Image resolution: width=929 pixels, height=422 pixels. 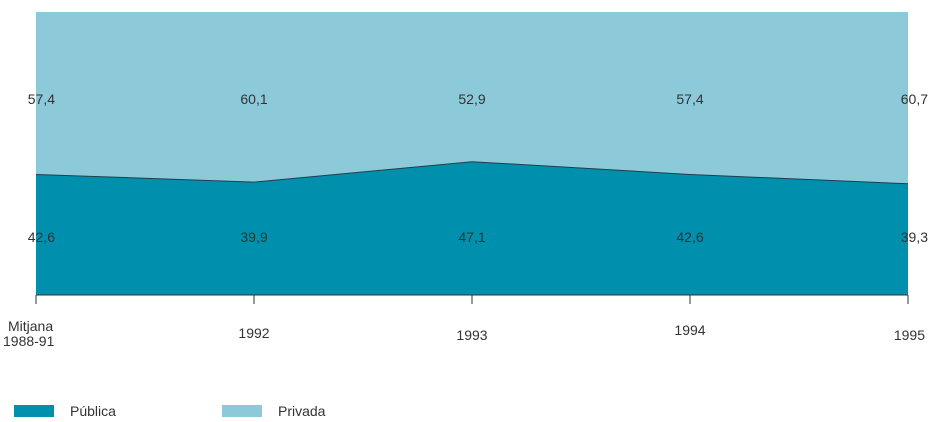 I want to click on boundary-line, so click(x=472, y=173).